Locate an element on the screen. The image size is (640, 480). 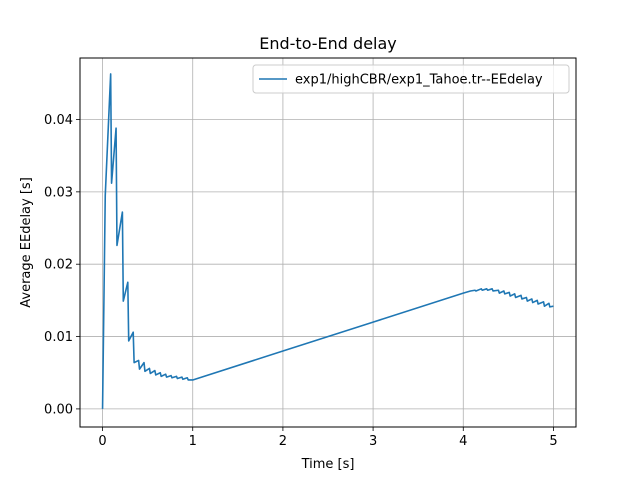
y-tick-label: 0.02 is located at coordinates (58, 265).